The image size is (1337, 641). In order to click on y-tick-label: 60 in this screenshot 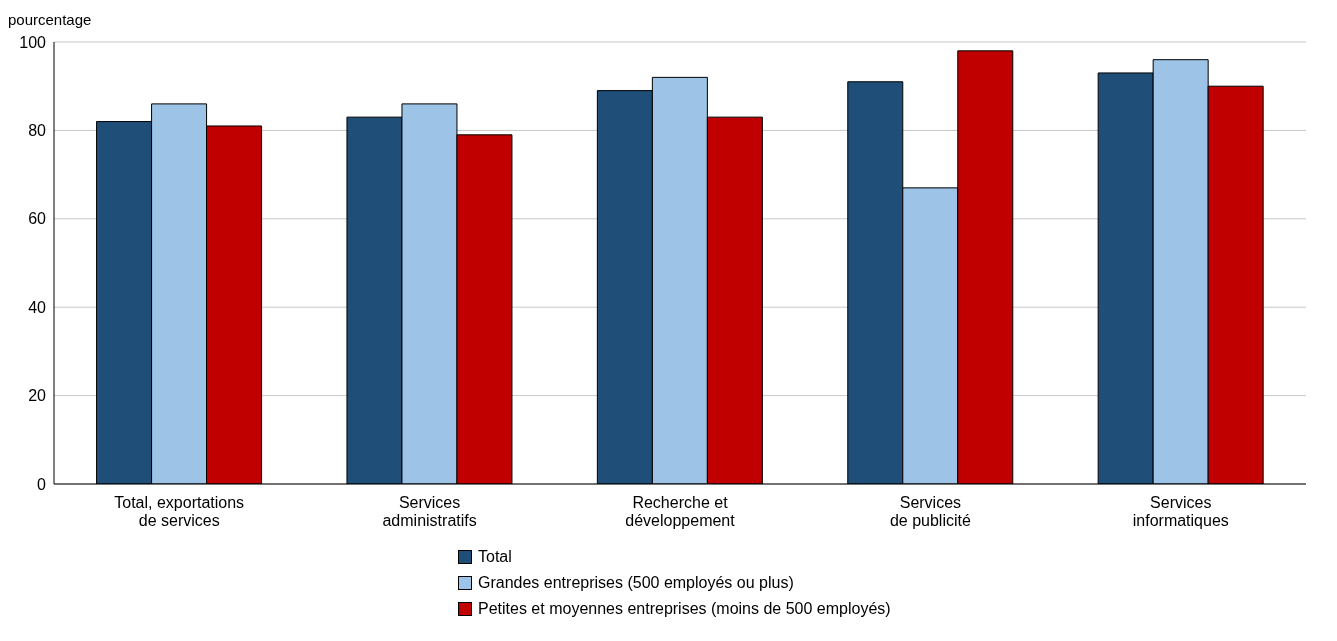, I will do `click(37, 219)`.